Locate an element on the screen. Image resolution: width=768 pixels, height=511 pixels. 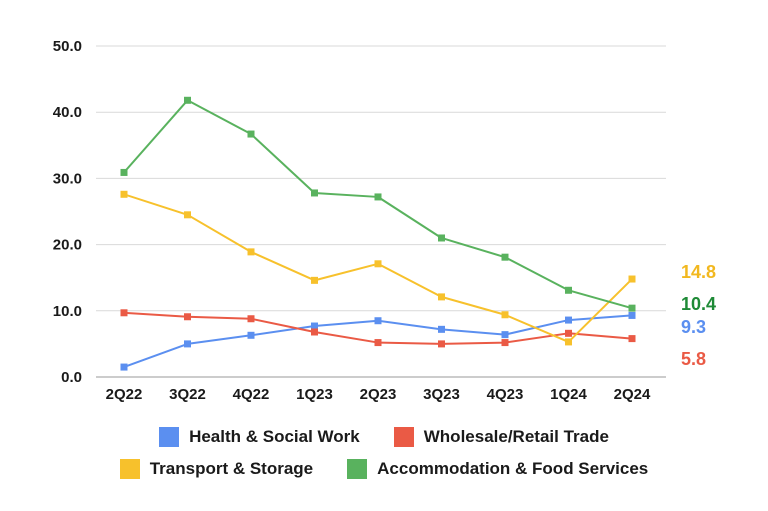
legend-item-health: Health & Social Work is located at coordinates (259, 437).